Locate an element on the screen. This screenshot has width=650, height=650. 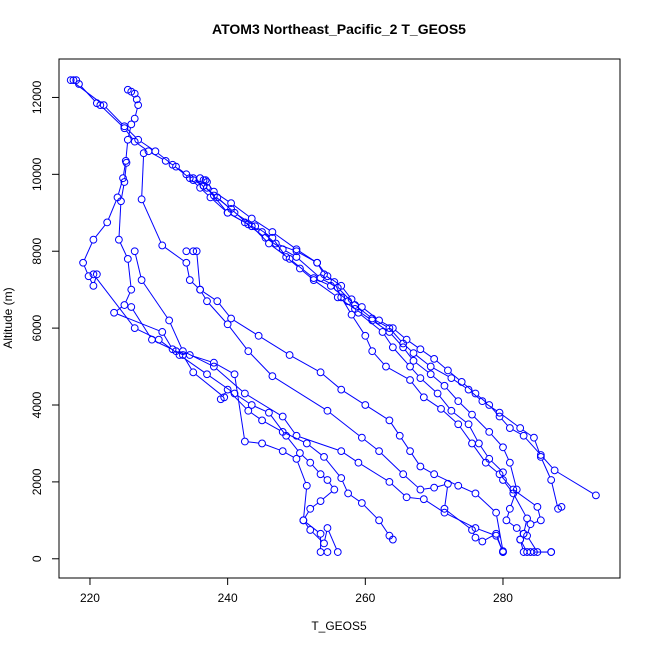
x-tick-label: 260 is located at coordinates (365, 598).